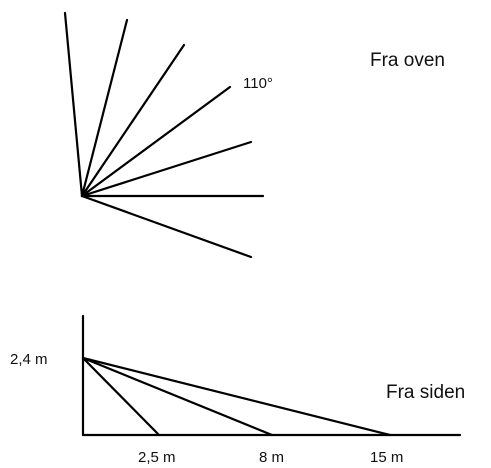 The height and width of the screenshot is (468, 491). I want to click on top-view-title: Fra oven, so click(407, 60).